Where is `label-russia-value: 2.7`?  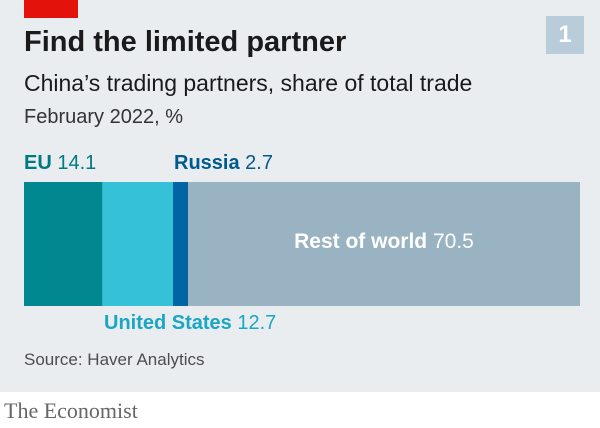
label-russia-value: 2.7 is located at coordinates (259, 163).